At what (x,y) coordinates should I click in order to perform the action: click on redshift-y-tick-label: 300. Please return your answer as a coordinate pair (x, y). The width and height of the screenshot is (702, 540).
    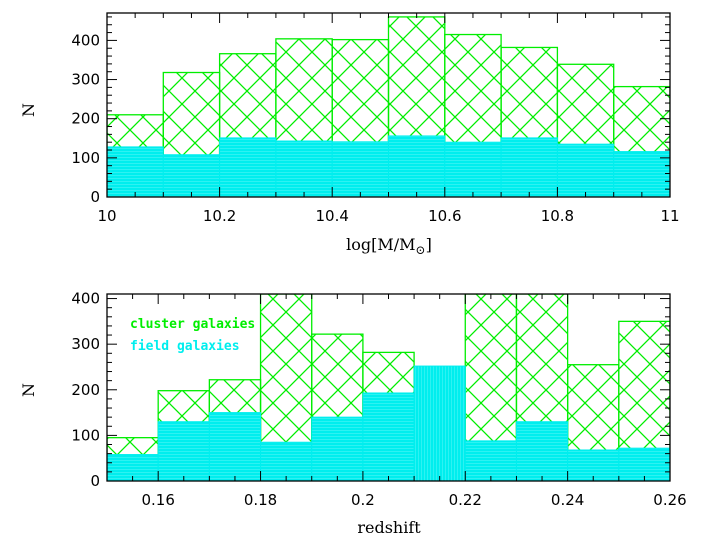
    Looking at the image, I should click on (85, 344).